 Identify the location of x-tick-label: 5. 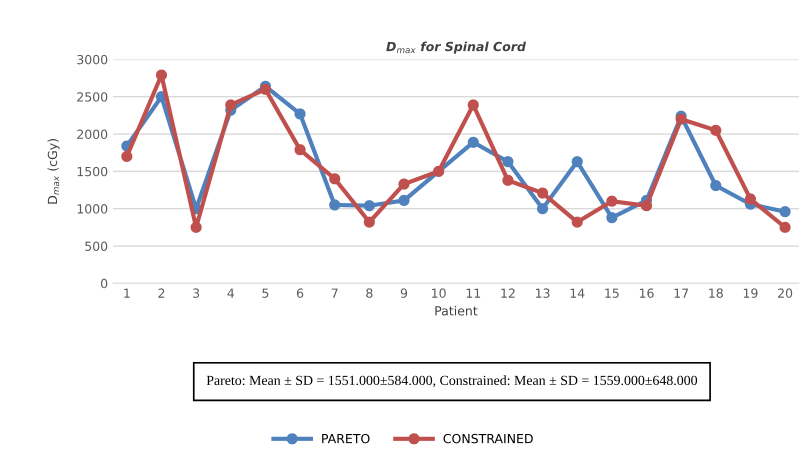
(265, 293).